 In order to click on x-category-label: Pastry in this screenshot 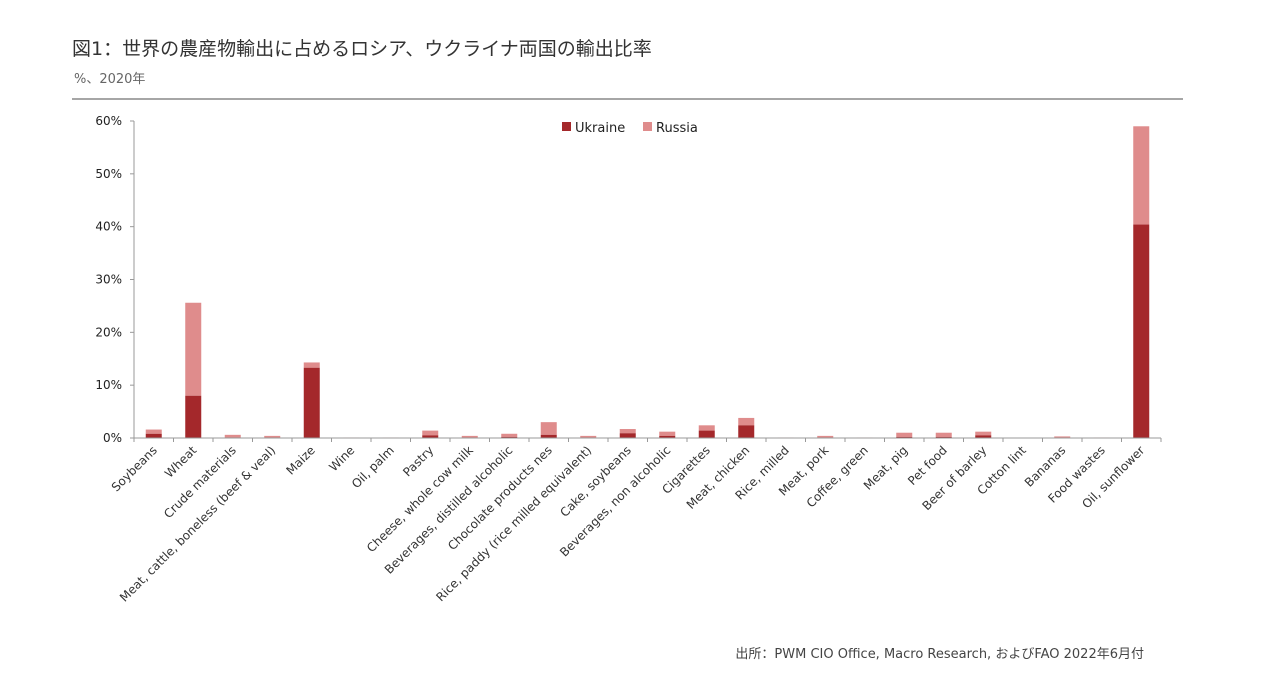, I will do `click(418, 461)`.